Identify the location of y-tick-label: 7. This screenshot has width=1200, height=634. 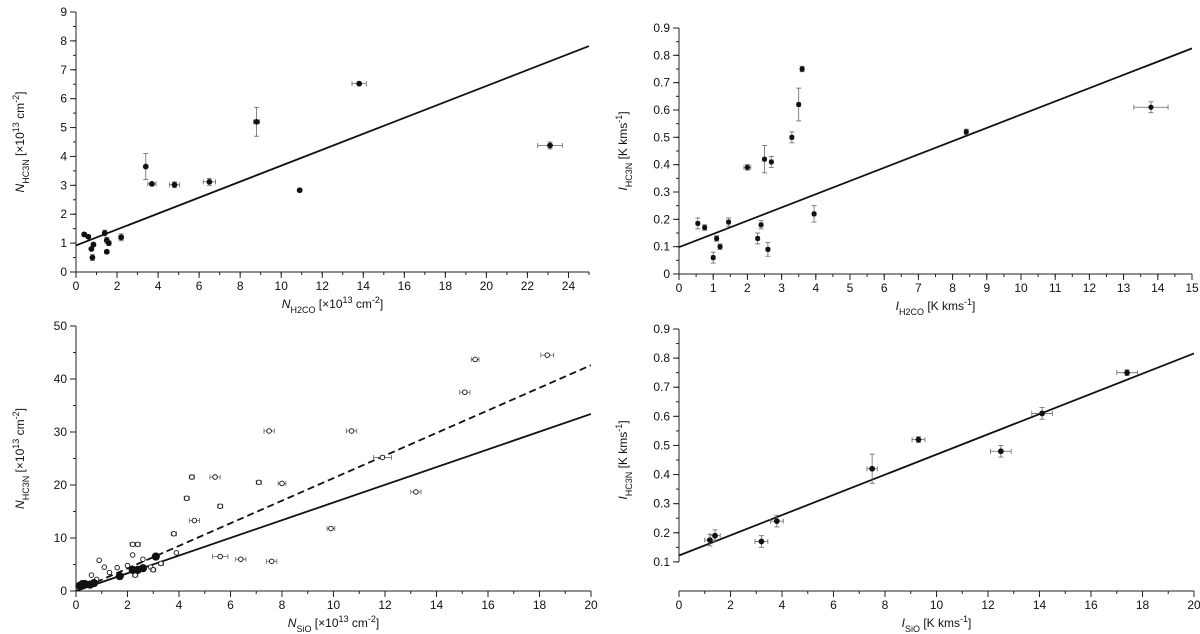
(63, 70).